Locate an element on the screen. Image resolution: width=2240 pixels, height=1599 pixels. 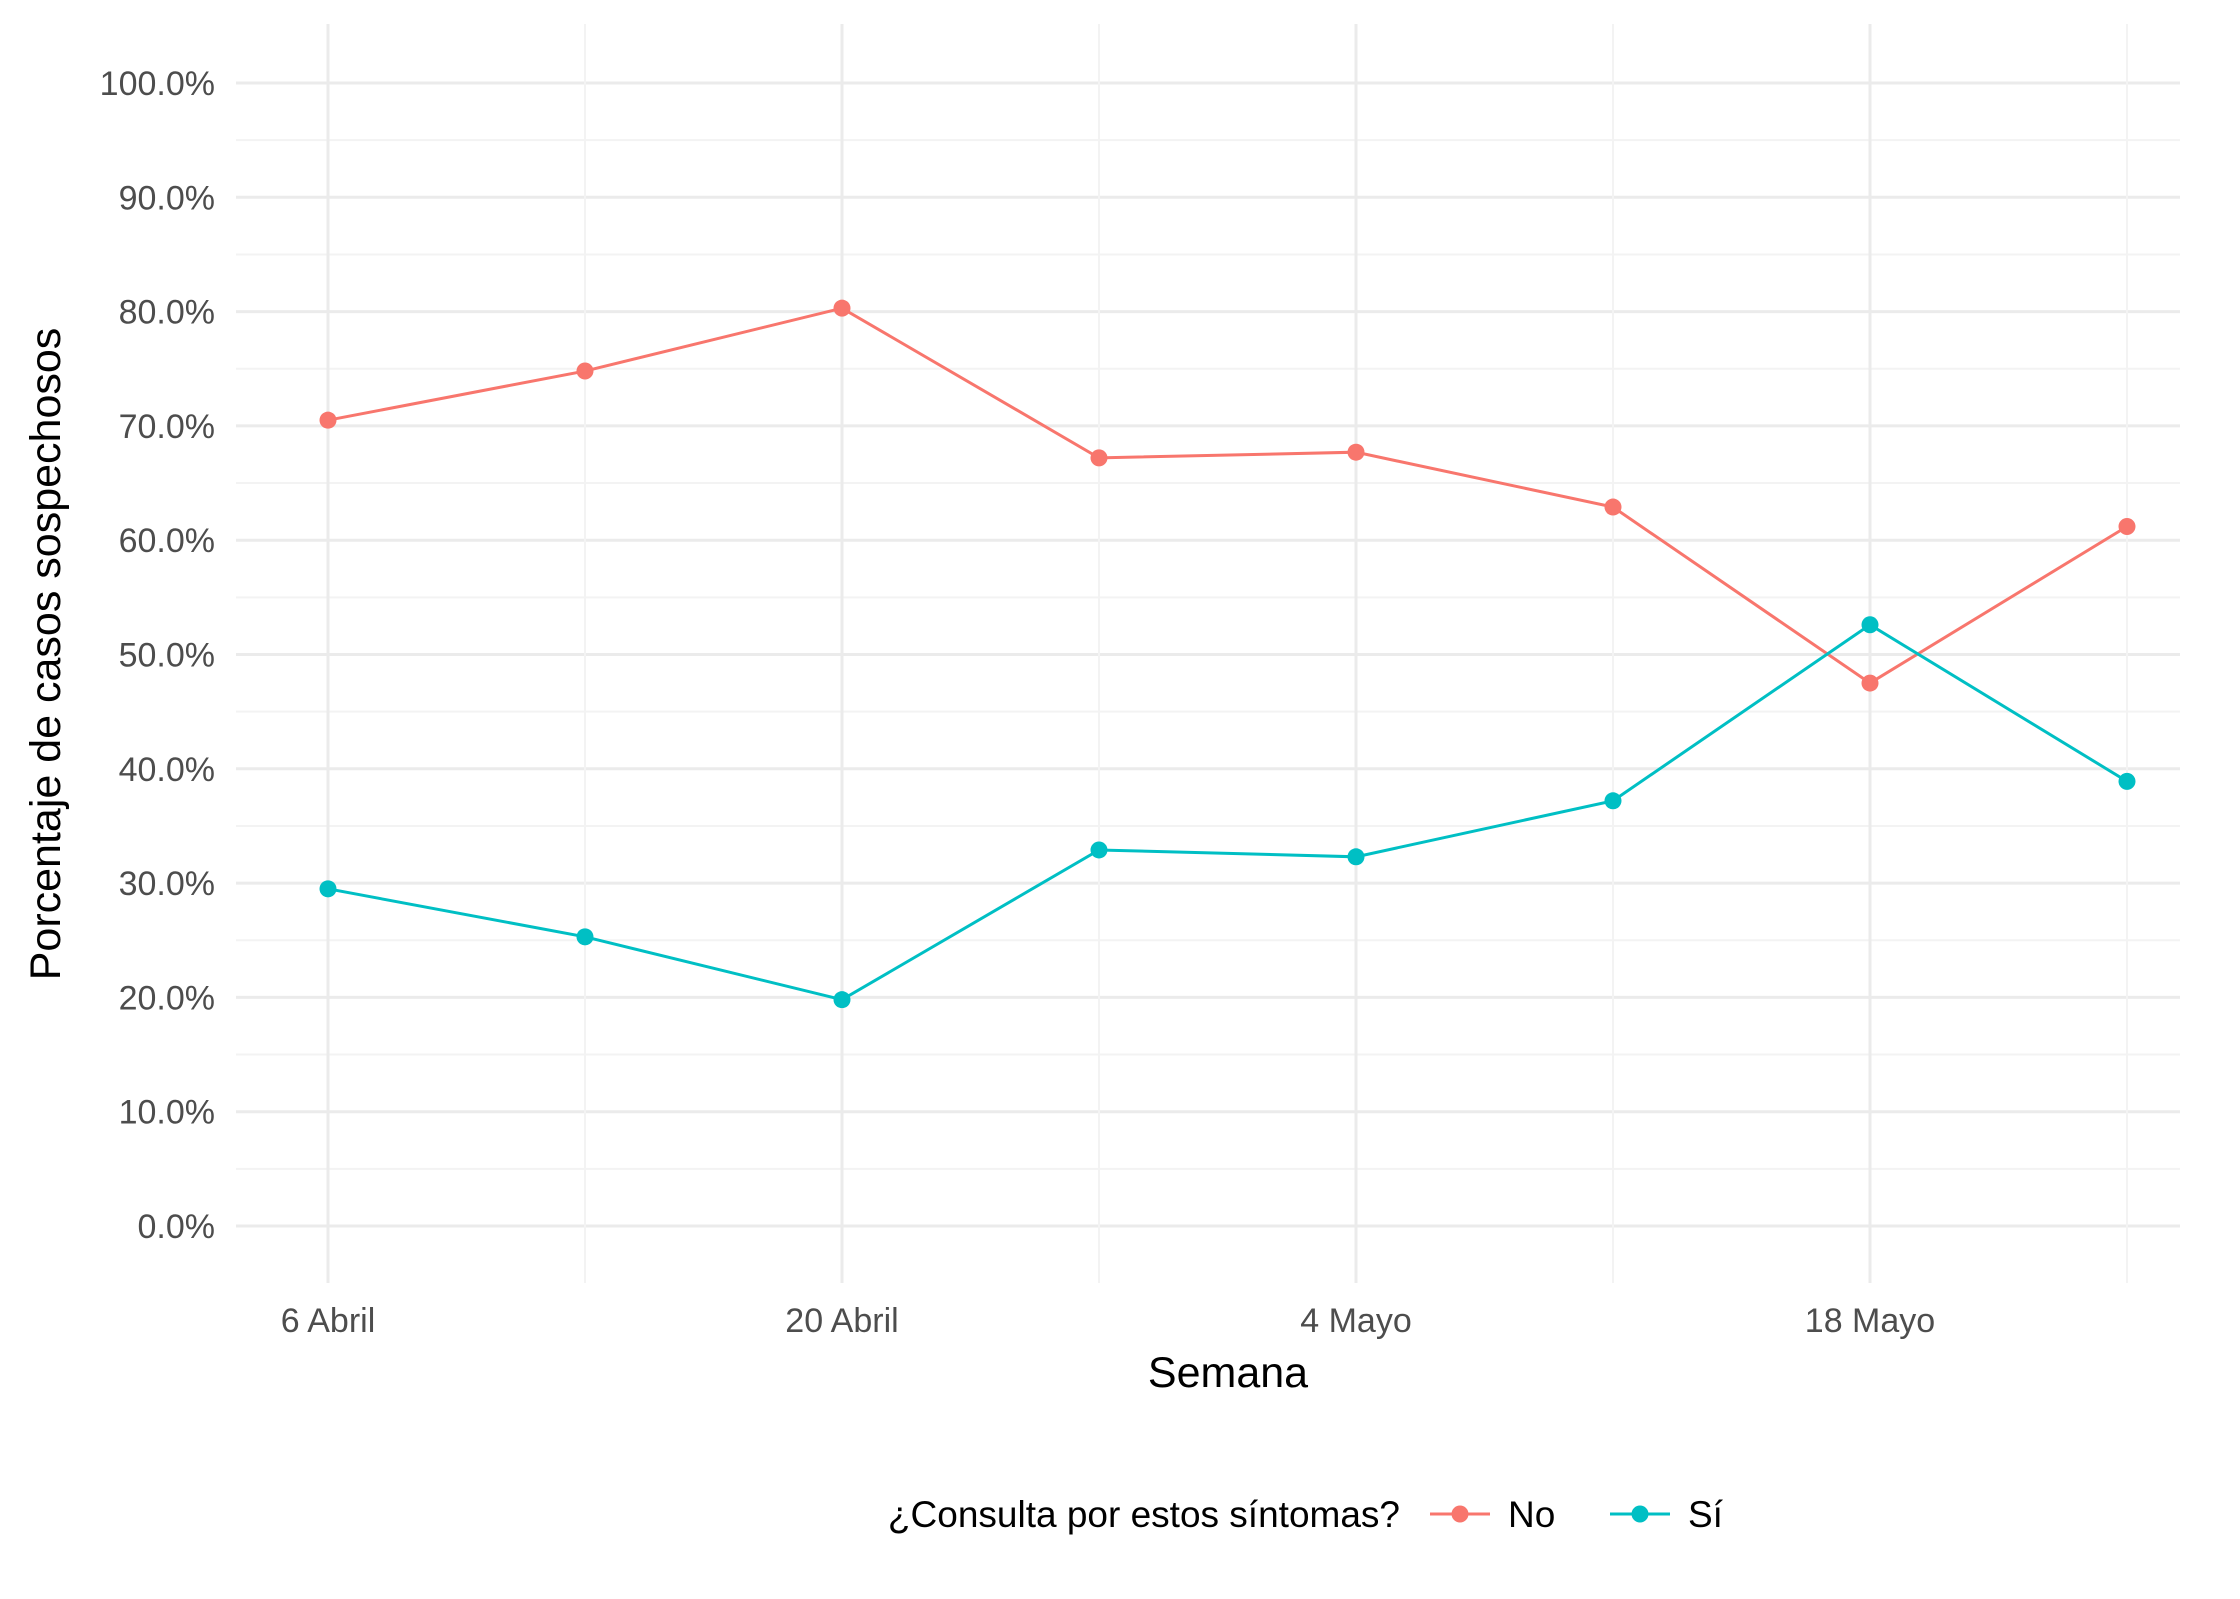
x-tick-label: 18 Mayo is located at coordinates (1870, 1321).